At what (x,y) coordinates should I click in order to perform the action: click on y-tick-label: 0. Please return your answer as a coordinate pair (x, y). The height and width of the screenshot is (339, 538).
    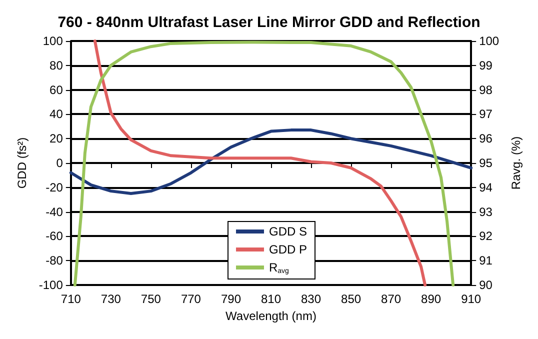
    Looking at the image, I should click on (60, 163).